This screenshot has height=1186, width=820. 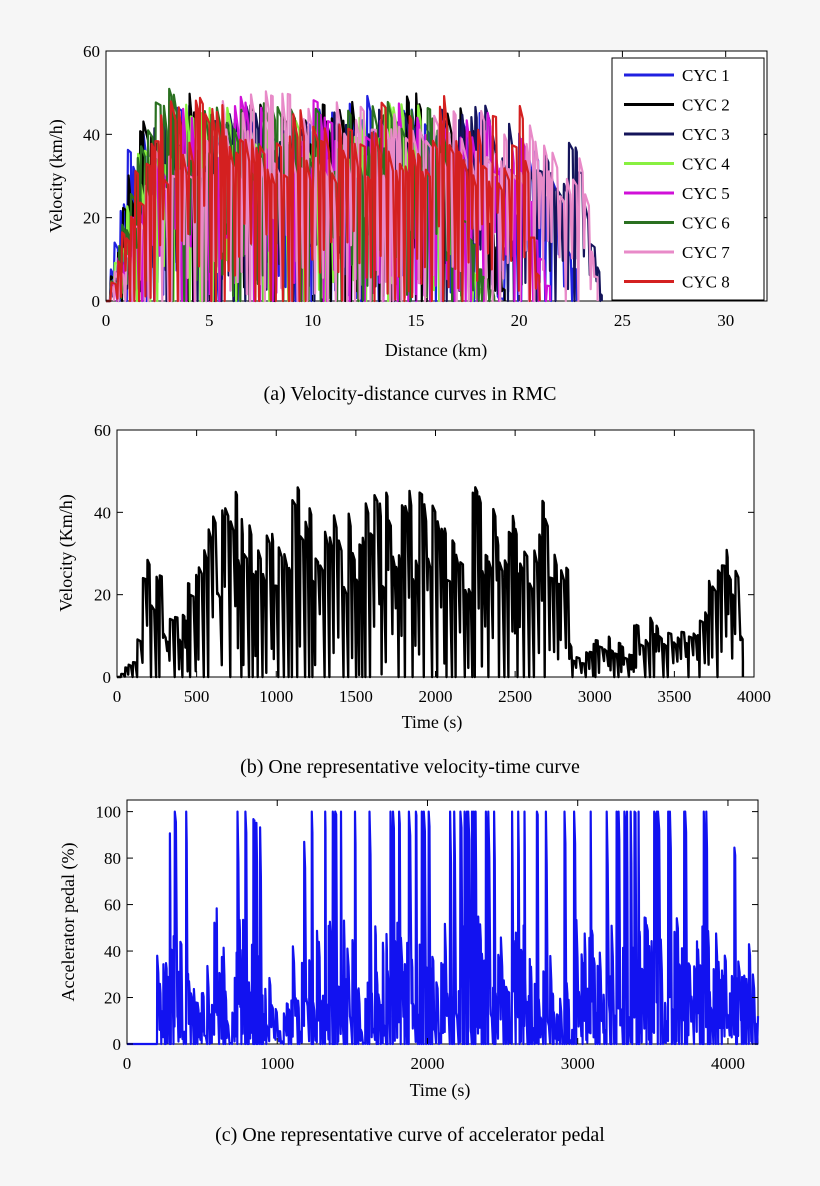 What do you see at coordinates (706, 75) in the screenshot?
I see `legend-label: CYC 1` at bounding box center [706, 75].